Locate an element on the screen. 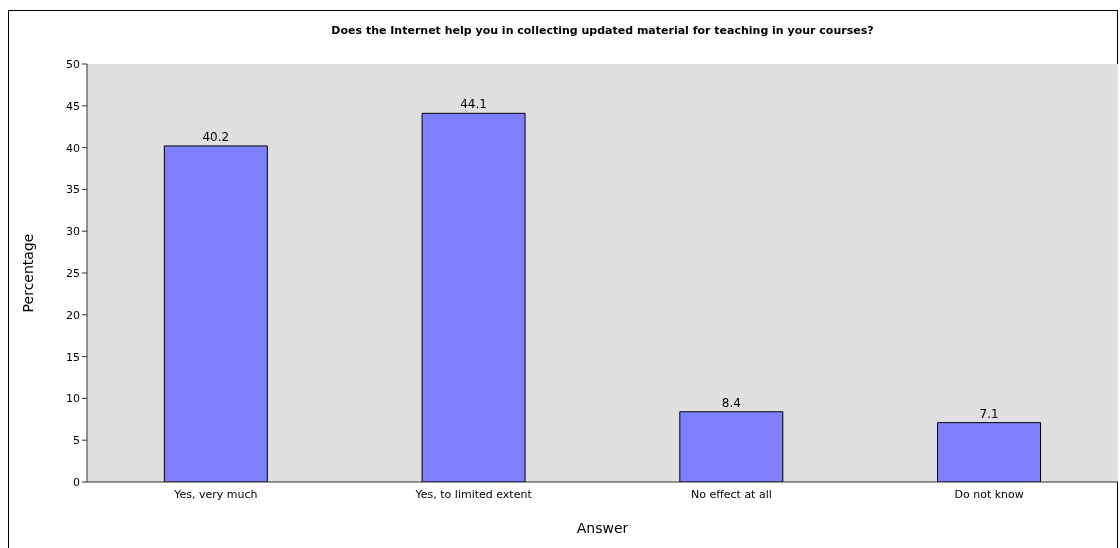 This screenshot has width=1120, height=548. y-tick-label: 40 is located at coordinates (73, 148).